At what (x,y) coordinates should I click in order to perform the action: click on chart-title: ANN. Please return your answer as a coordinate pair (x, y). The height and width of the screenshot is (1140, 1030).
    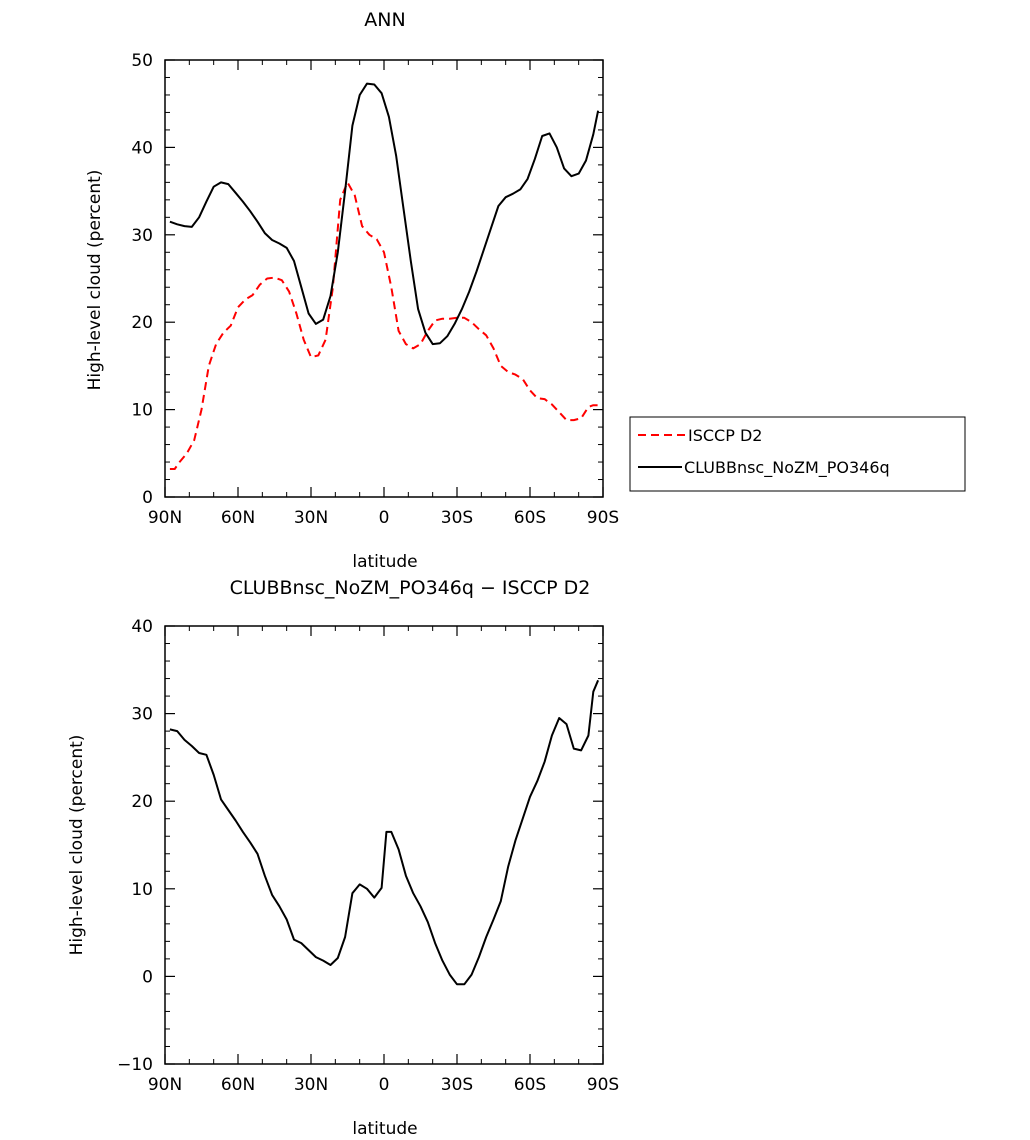
    Looking at the image, I should click on (384, 20).